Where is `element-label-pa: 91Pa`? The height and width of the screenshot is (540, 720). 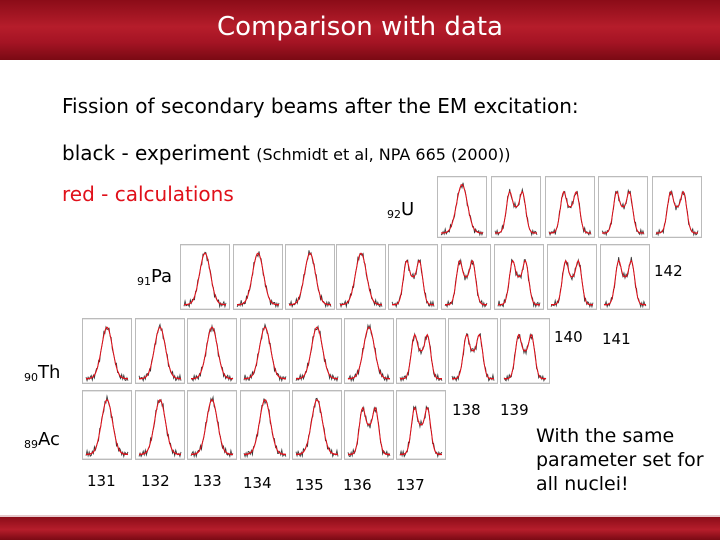
element-label-pa: 91Pa is located at coordinates (154, 277).